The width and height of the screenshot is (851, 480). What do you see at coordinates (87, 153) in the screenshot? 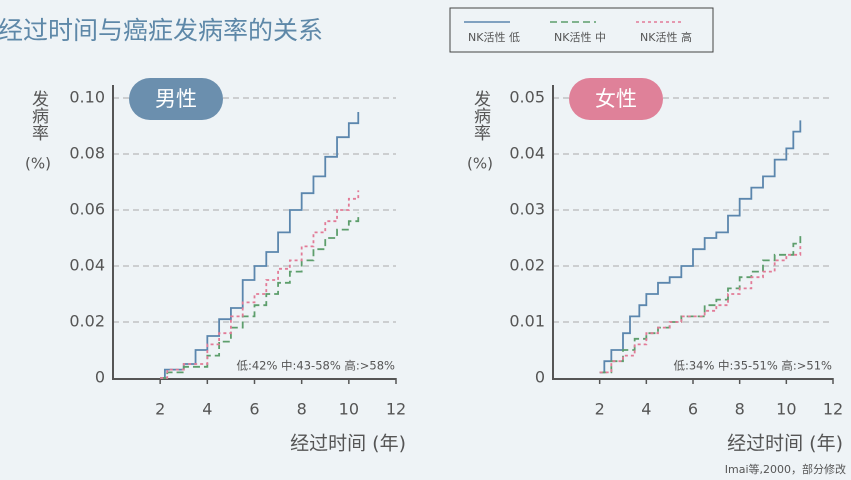
I see `y-tick-label: 0.08` at bounding box center [87, 153].